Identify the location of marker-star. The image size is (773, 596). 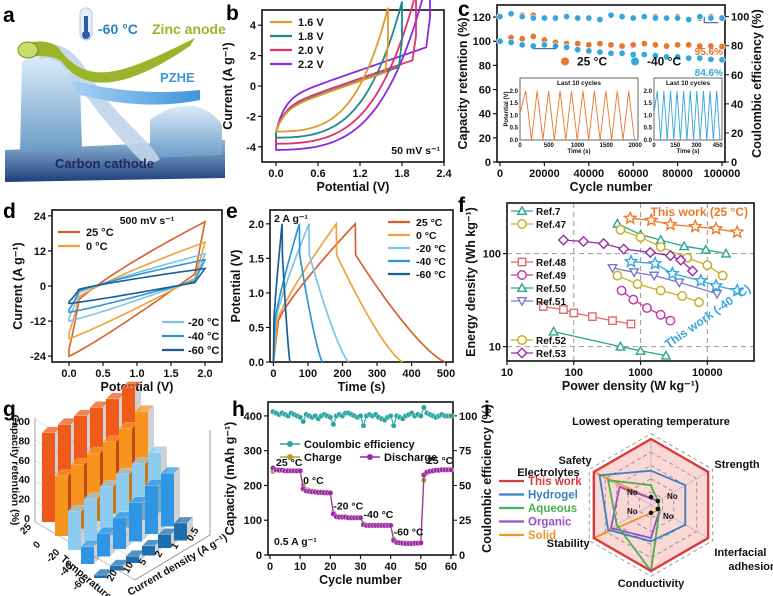
(695, 226).